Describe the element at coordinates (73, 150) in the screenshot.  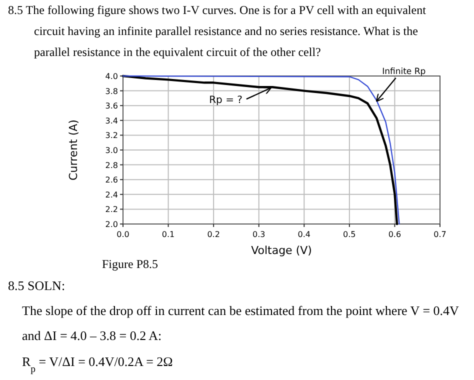
I see `y-axis-title: Current (A)` at that location.